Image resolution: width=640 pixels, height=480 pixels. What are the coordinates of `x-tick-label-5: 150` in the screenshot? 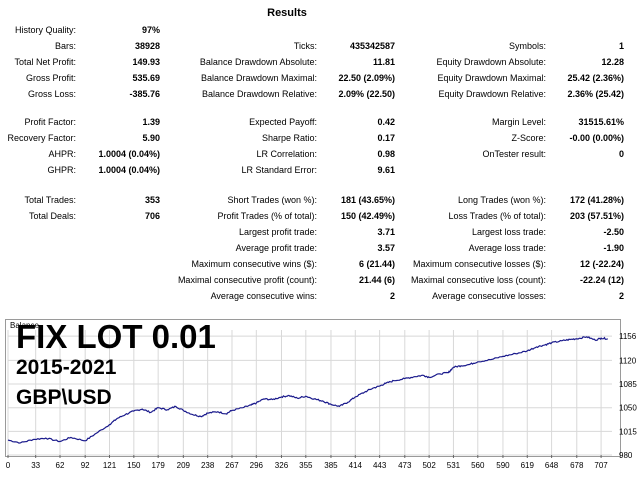 It's located at (134, 465).